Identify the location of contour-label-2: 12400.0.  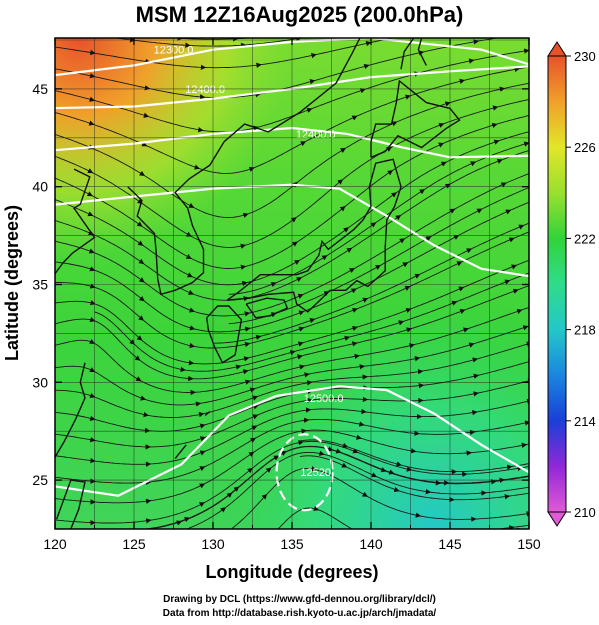
(316, 135).